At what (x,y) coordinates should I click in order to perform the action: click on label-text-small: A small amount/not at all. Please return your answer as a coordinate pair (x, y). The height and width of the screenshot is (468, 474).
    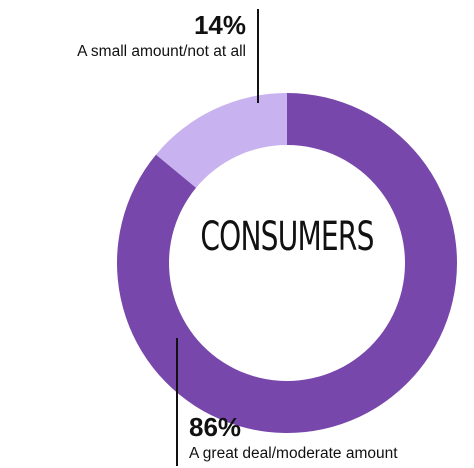
    Looking at the image, I should click on (161, 51).